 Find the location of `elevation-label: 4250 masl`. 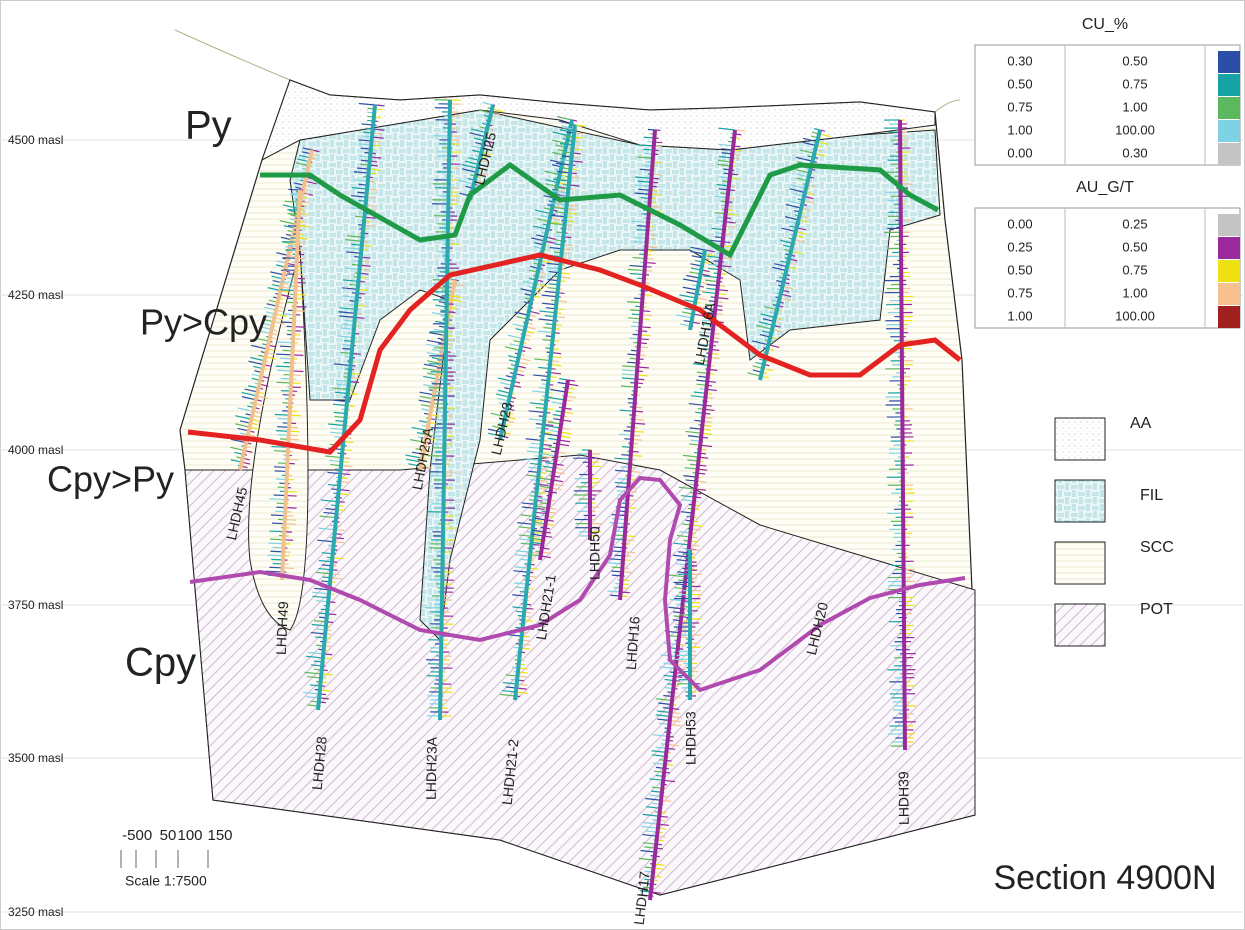

elevation-label: 4250 masl is located at coordinates (35, 295).